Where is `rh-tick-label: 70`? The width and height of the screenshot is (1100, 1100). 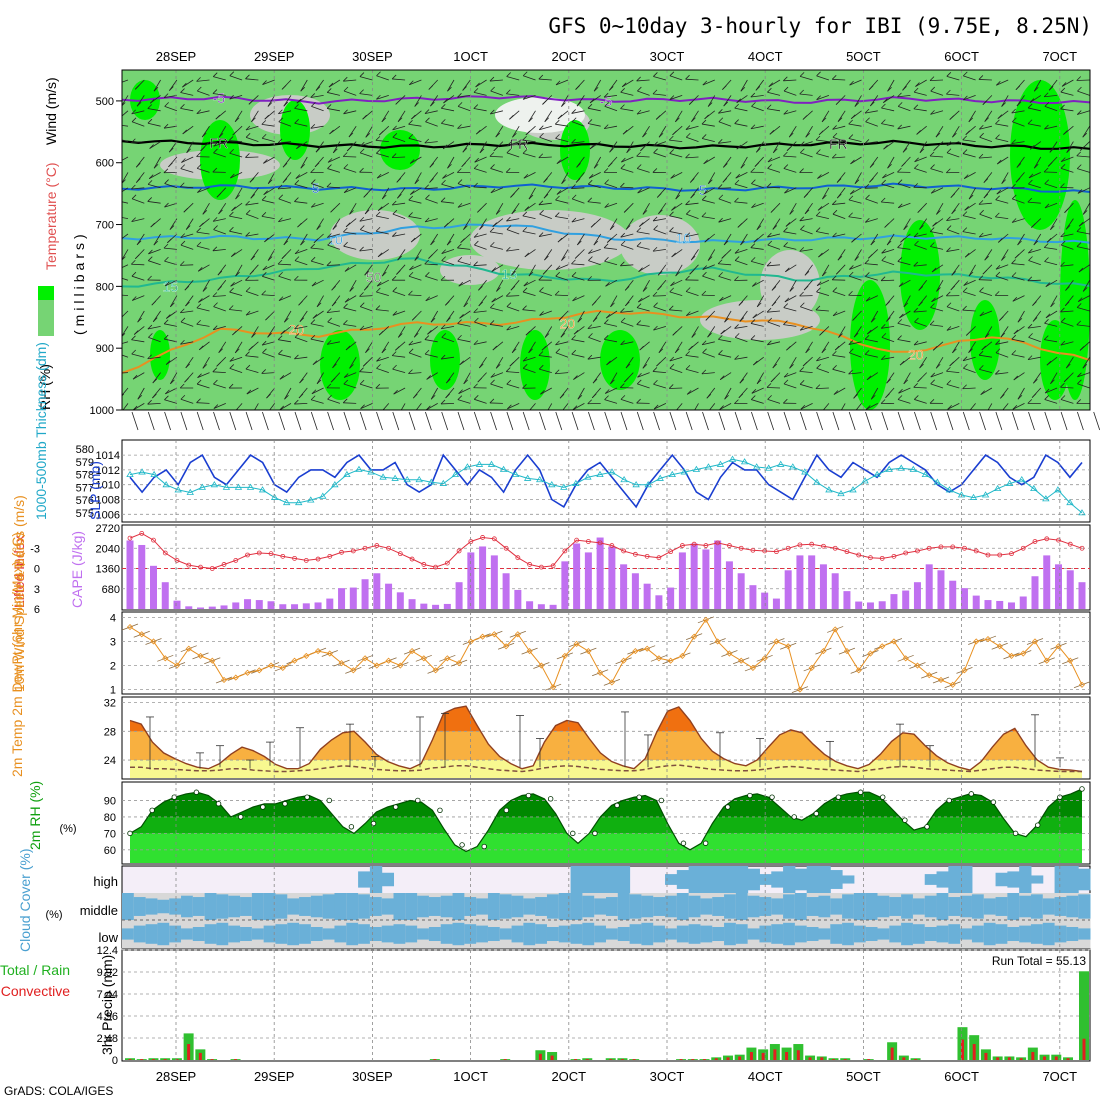
rh-tick-label: 70 is located at coordinates (110, 834).